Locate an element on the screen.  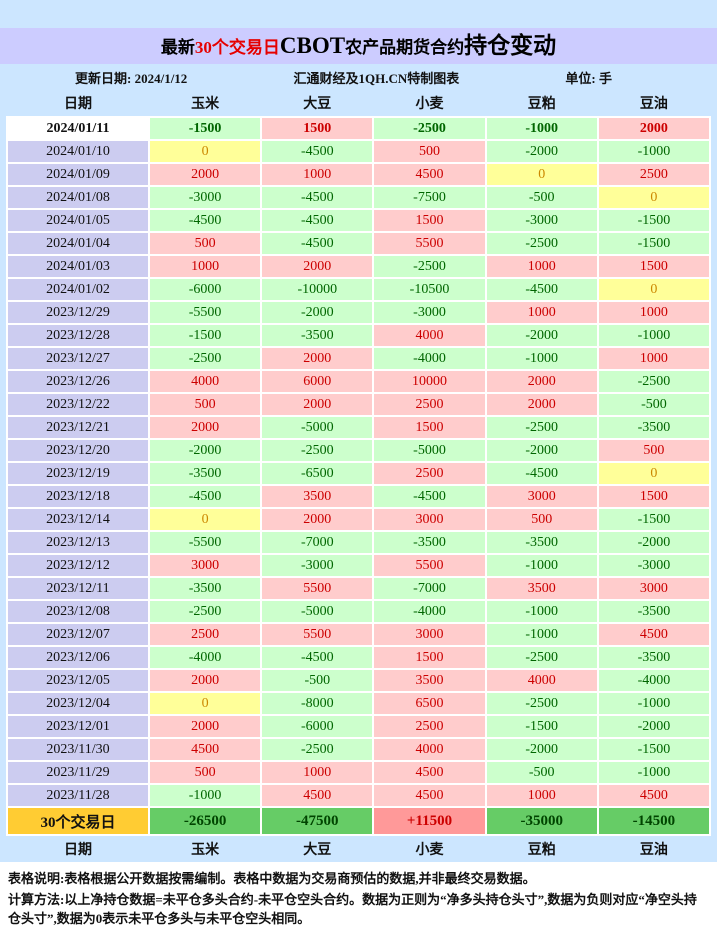
table-row: 2023/12/14 0 2000 3000 500 -1500 is located at coordinates (359, 519).